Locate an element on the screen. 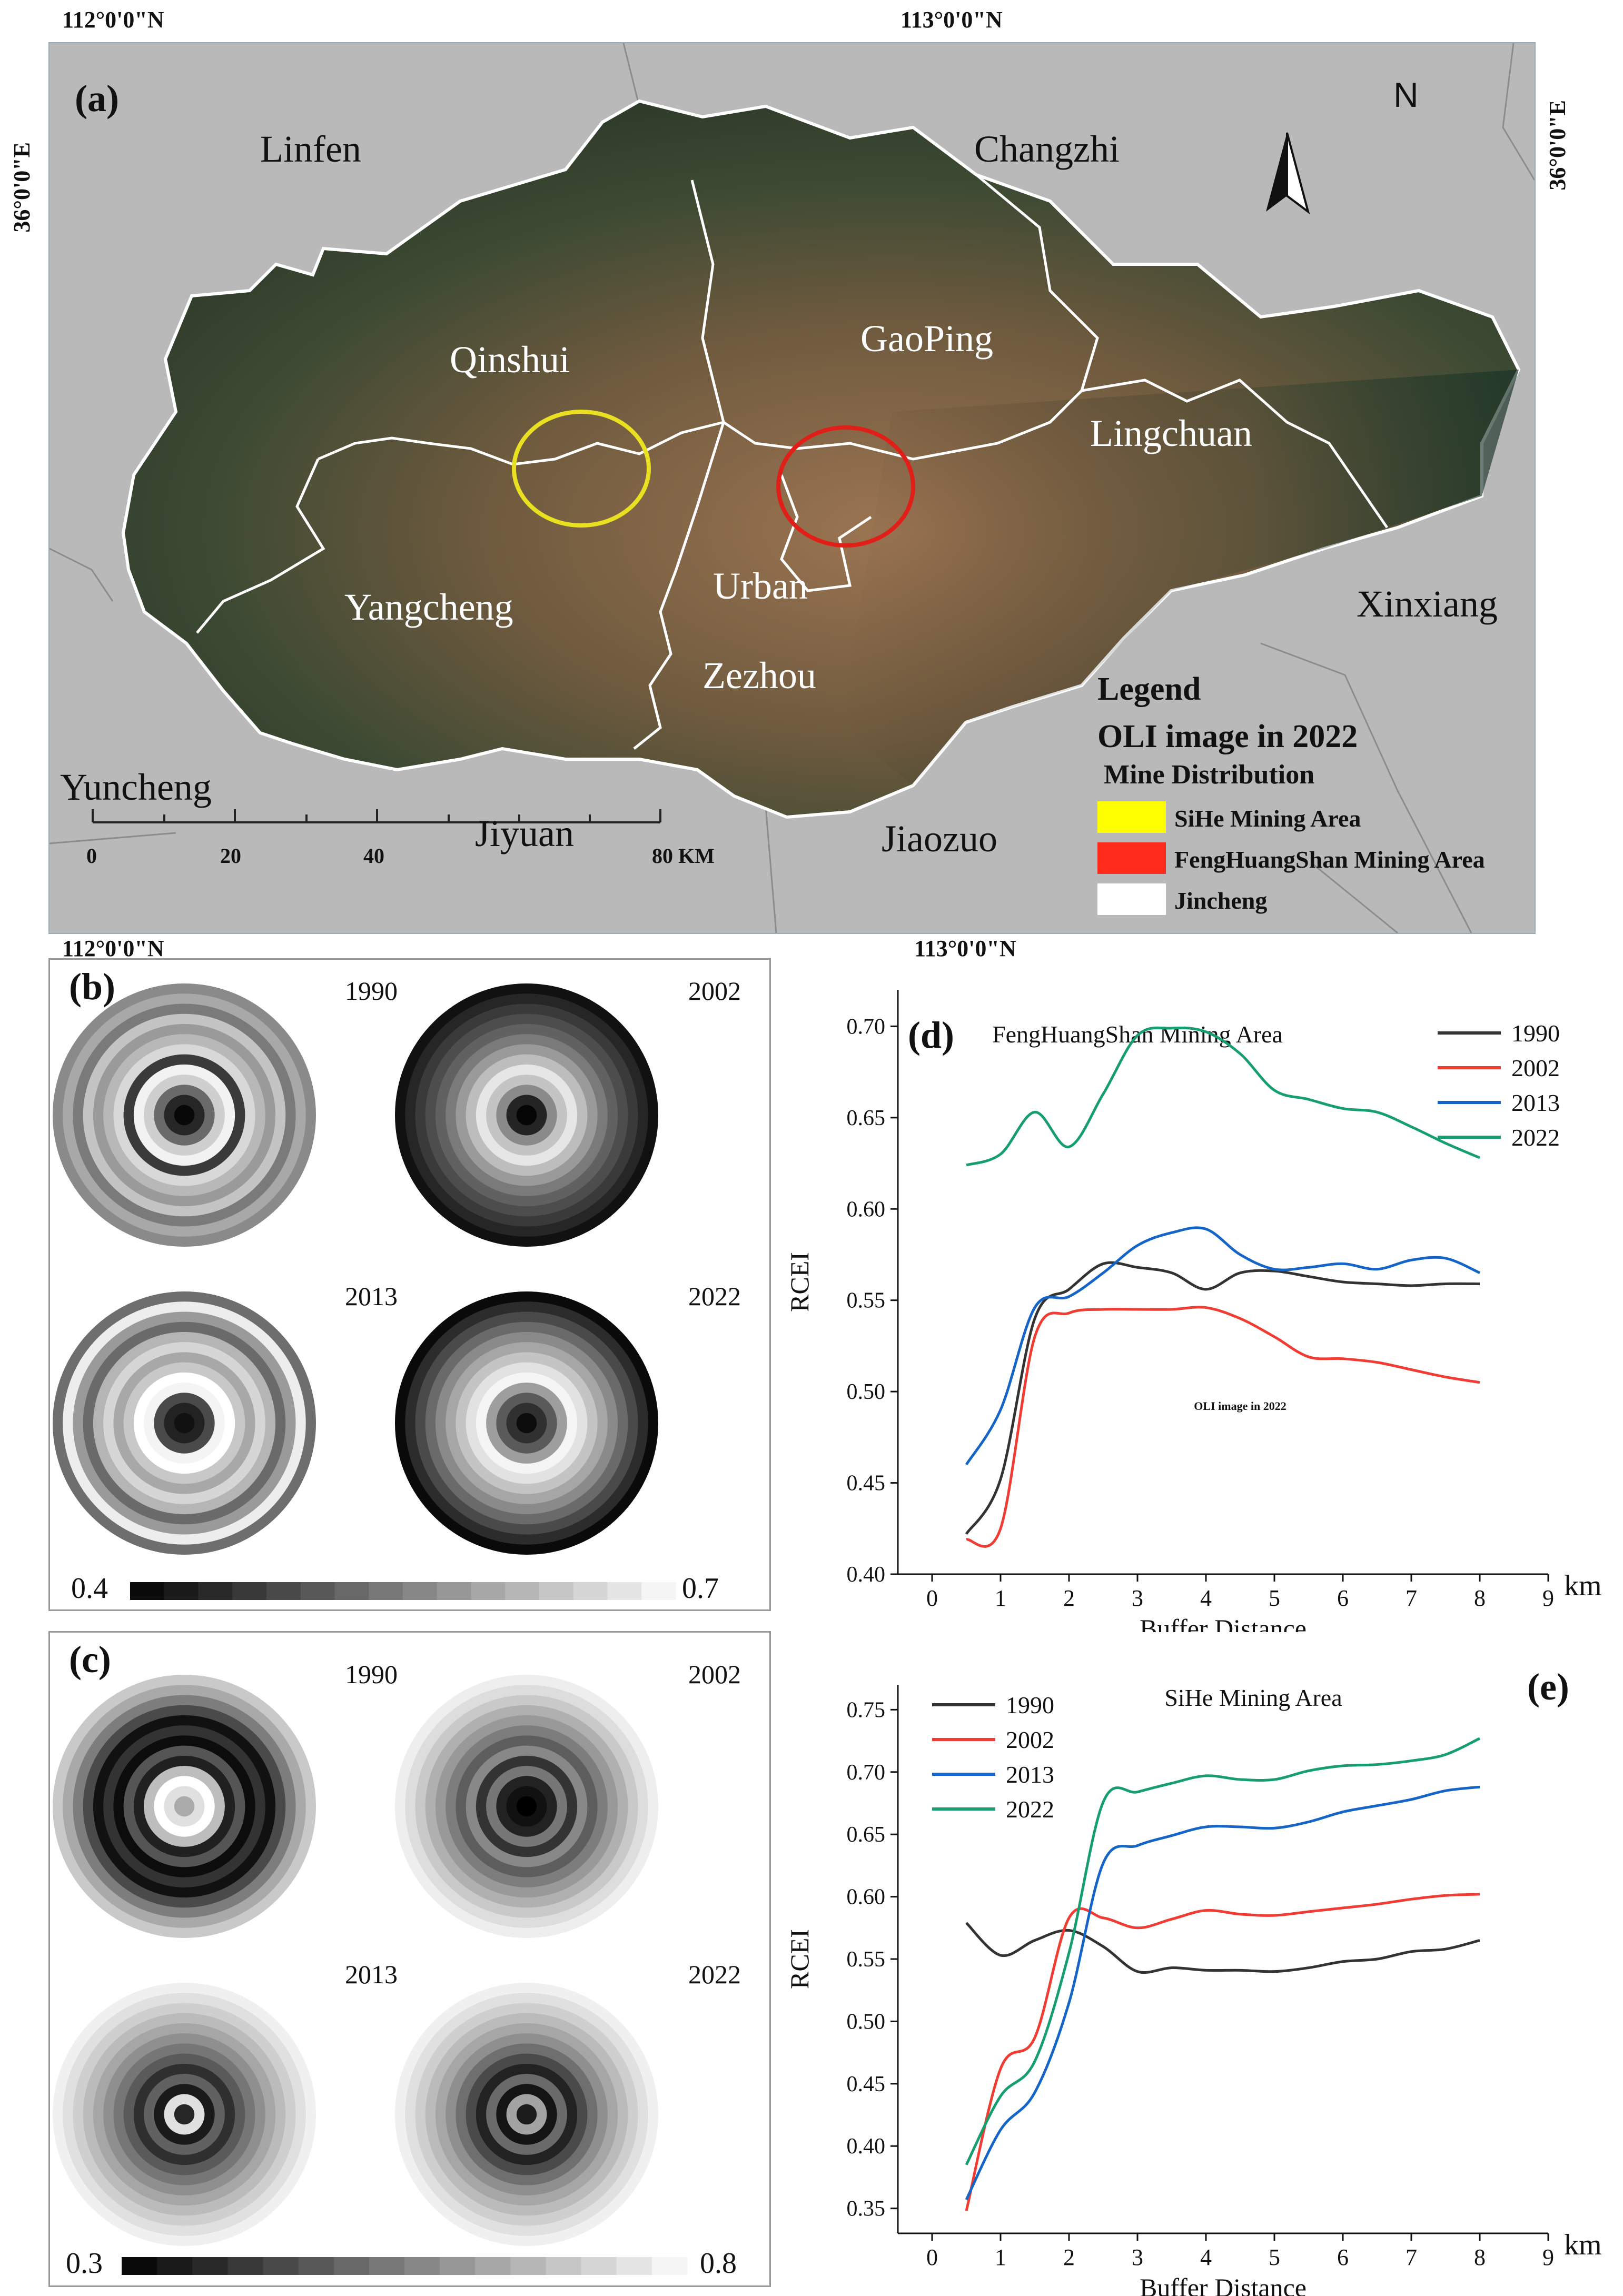 The width and height of the screenshot is (1623, 2296). coord-left: 36°0'0"E is located at coordinates (22, 187).